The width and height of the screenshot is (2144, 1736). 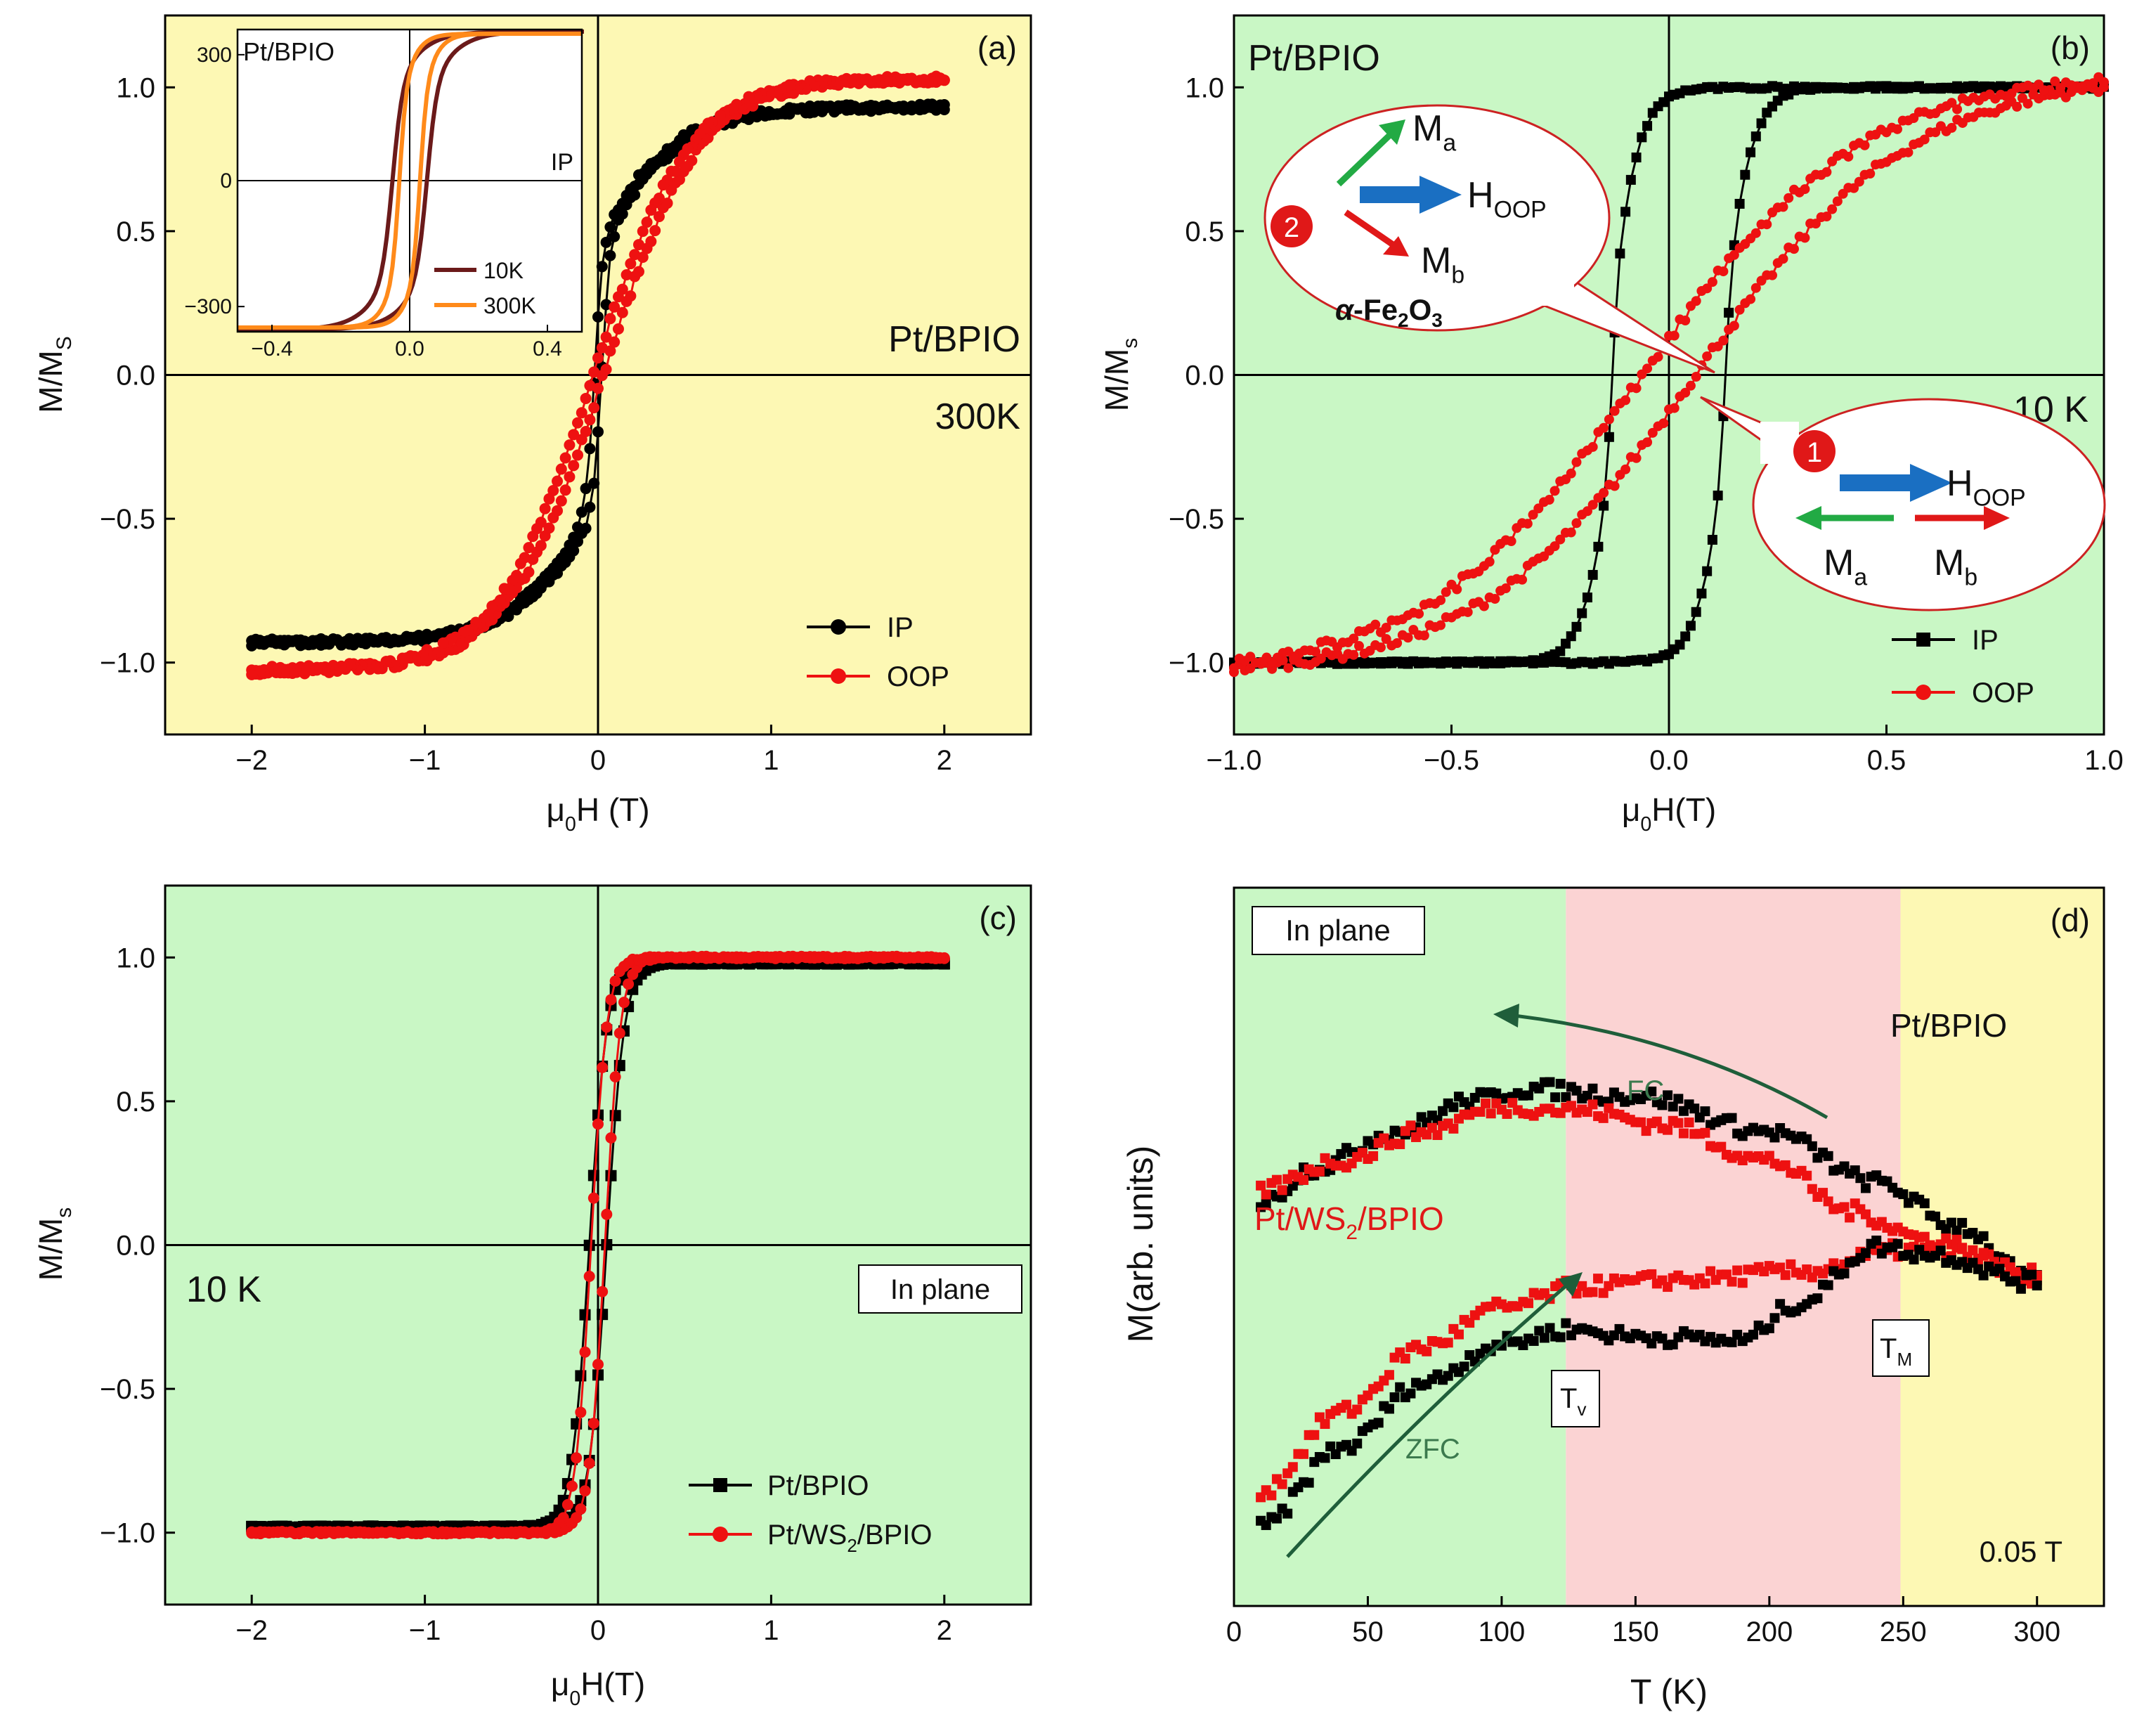 What do you see at coordinates (1345, 309) in the screenshot?
I see `material-part: α` at bounding box center [1345, 309].